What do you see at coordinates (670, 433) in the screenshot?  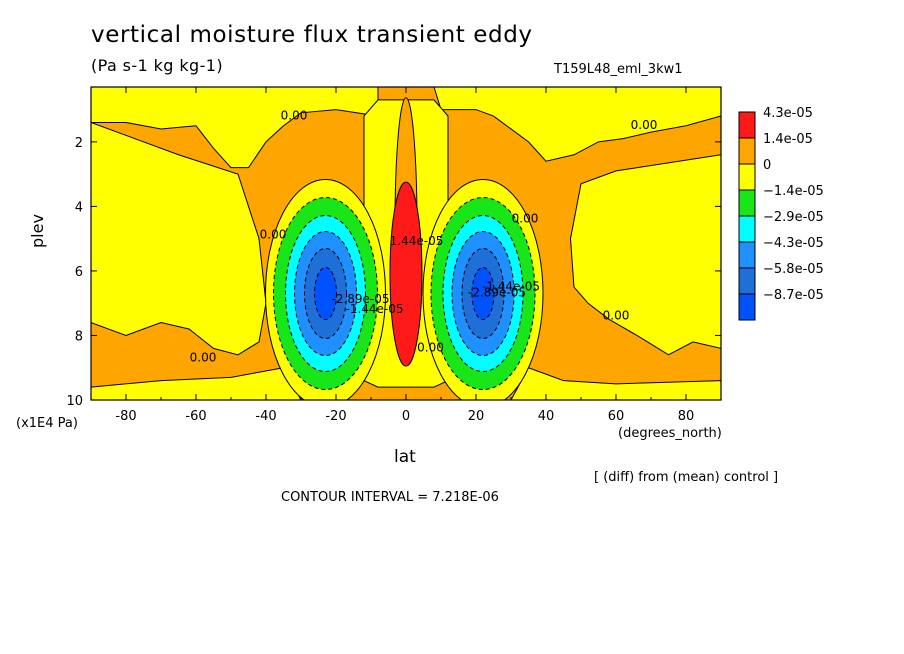 I see `x-axis-unit: (degrees_north)` at bounding box center [670, 433].